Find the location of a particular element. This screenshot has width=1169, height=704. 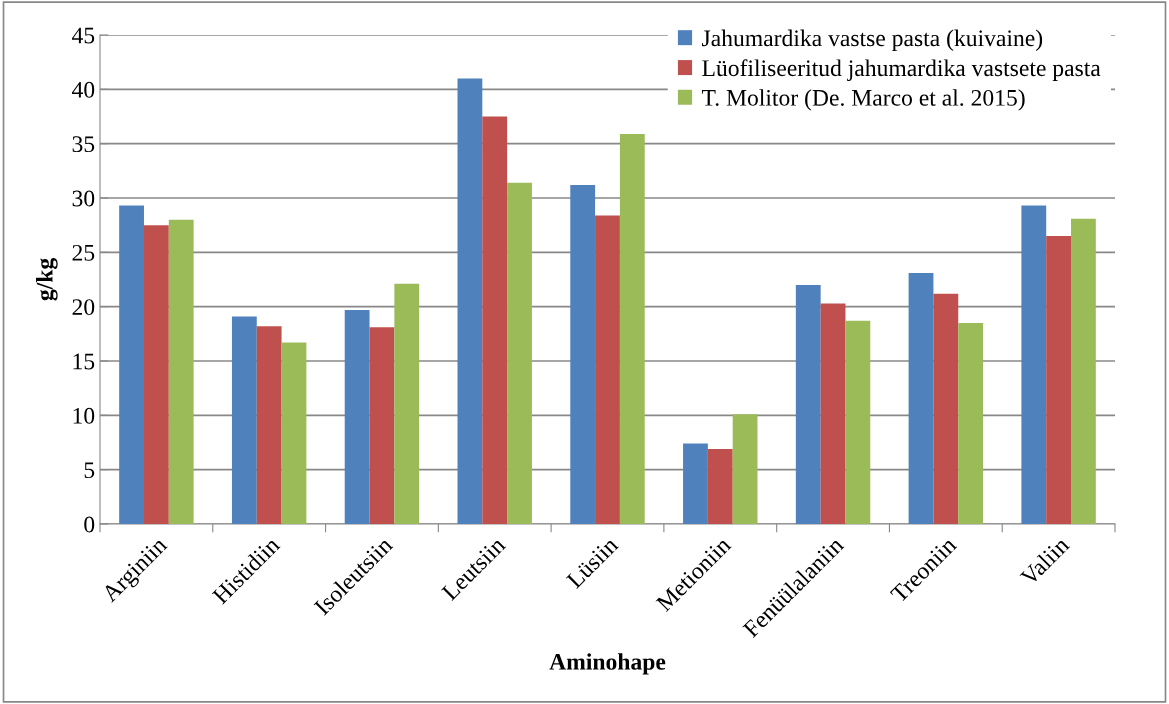

y-tick-label: 20 is located at coordinates (83, 307).